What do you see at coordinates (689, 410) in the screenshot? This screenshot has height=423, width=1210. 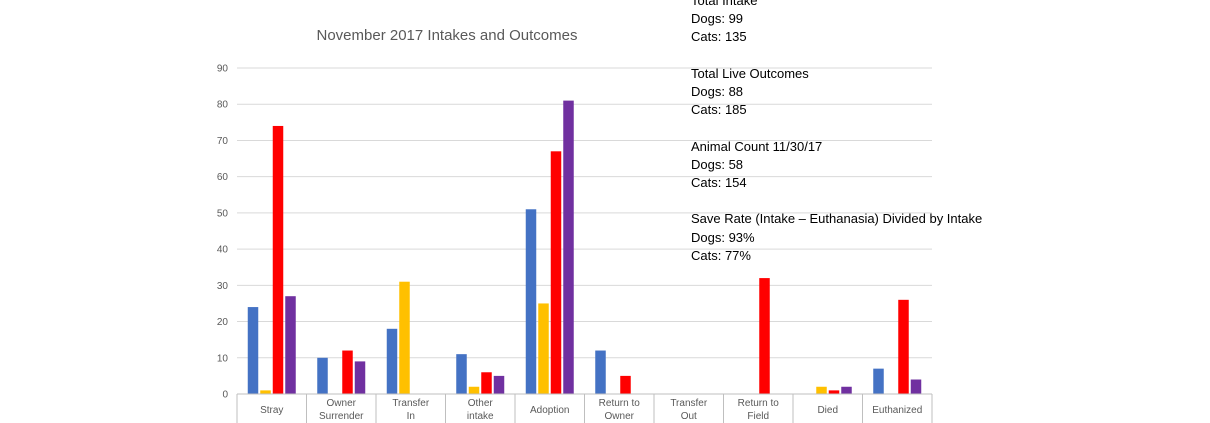 I see `x-category-label: Transfer Out` at bounding box center [689, 410].